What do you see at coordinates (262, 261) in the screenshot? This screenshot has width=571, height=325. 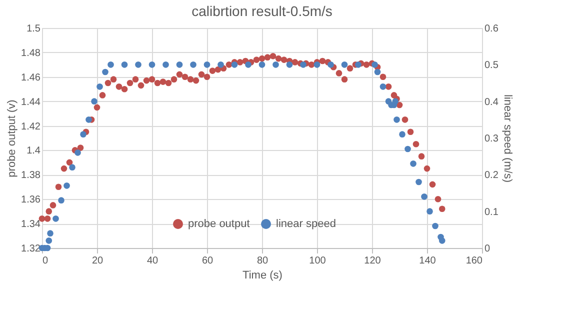 I see `x-tick-label: 80` at bounding box center [262, 261].